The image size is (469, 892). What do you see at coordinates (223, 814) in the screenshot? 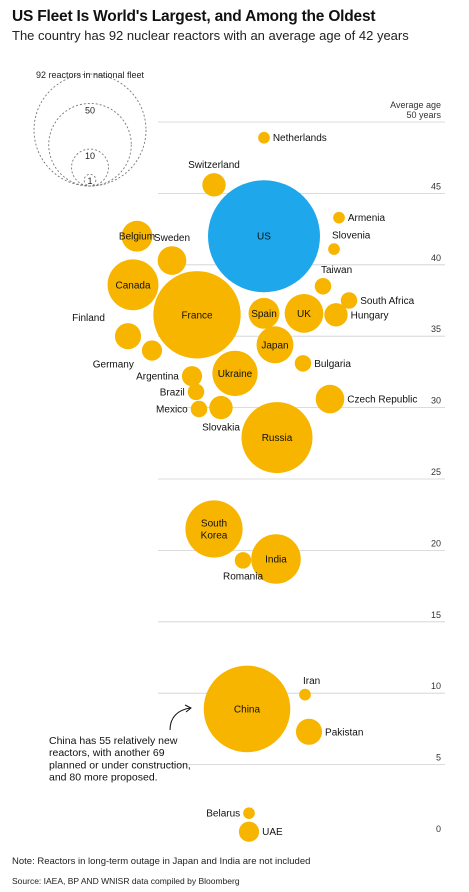
I see `label-belarus: Belarus` at bounding box center [223, 814].